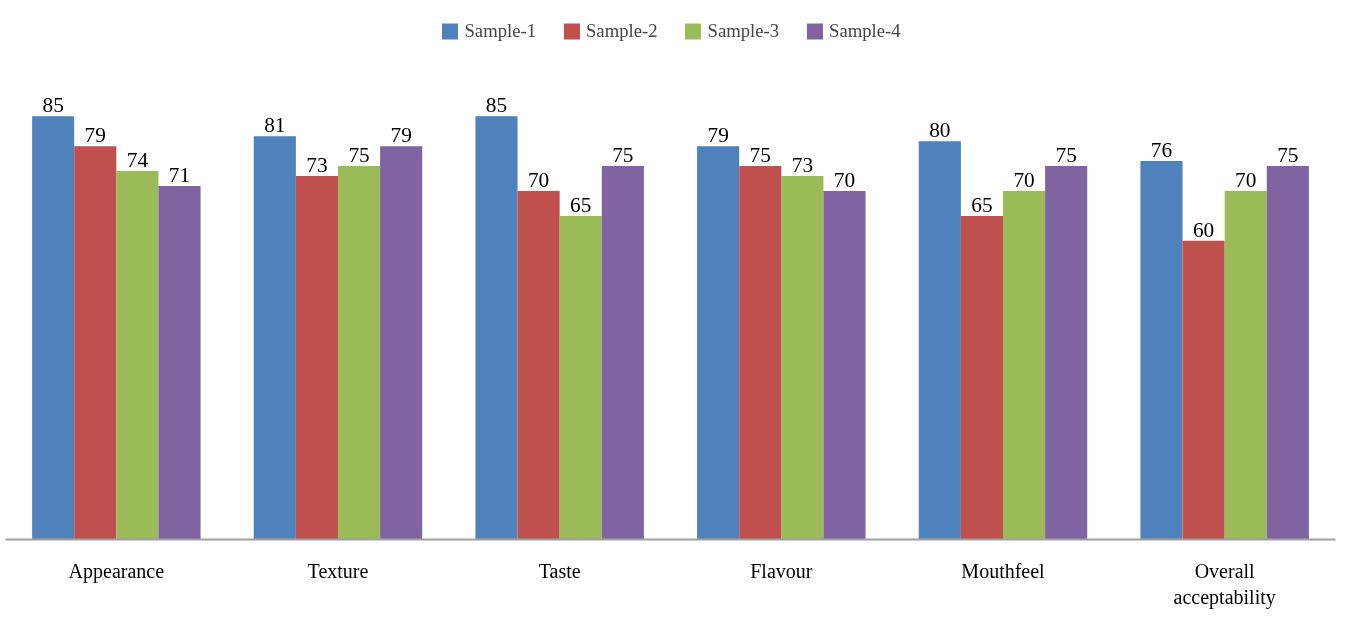  Describe the element at coordinates (137, 160) in the screenshot. I see `data-label: 74` at that location.